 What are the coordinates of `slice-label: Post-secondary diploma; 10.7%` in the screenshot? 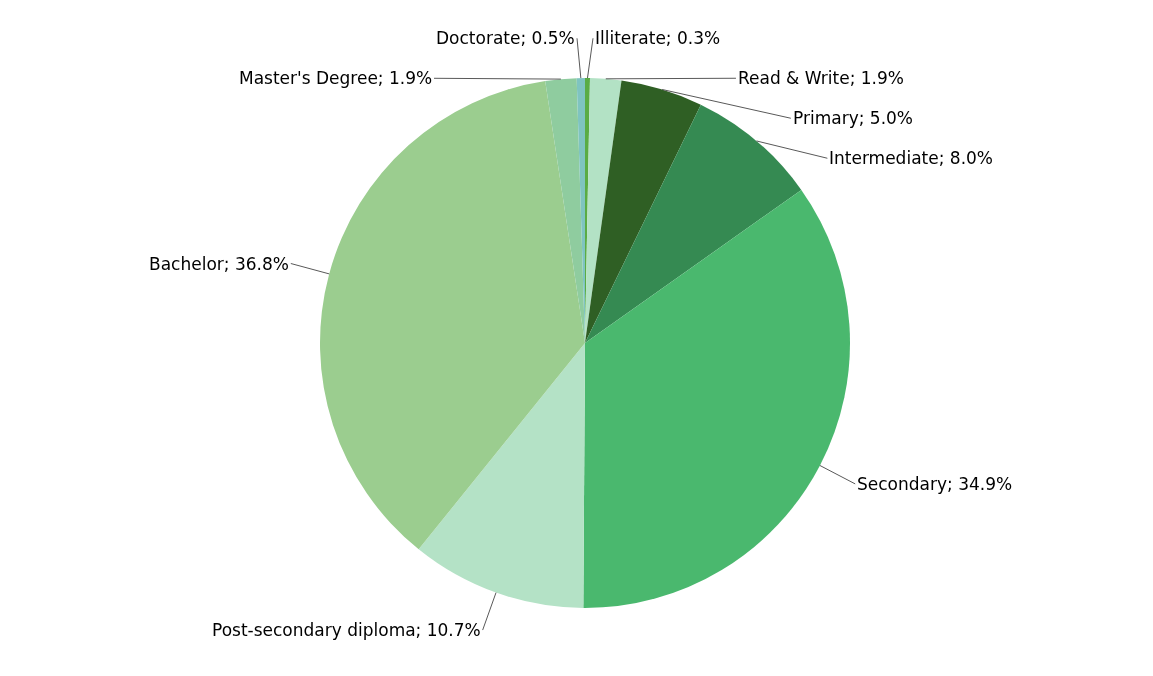 It's located at (346, 630).